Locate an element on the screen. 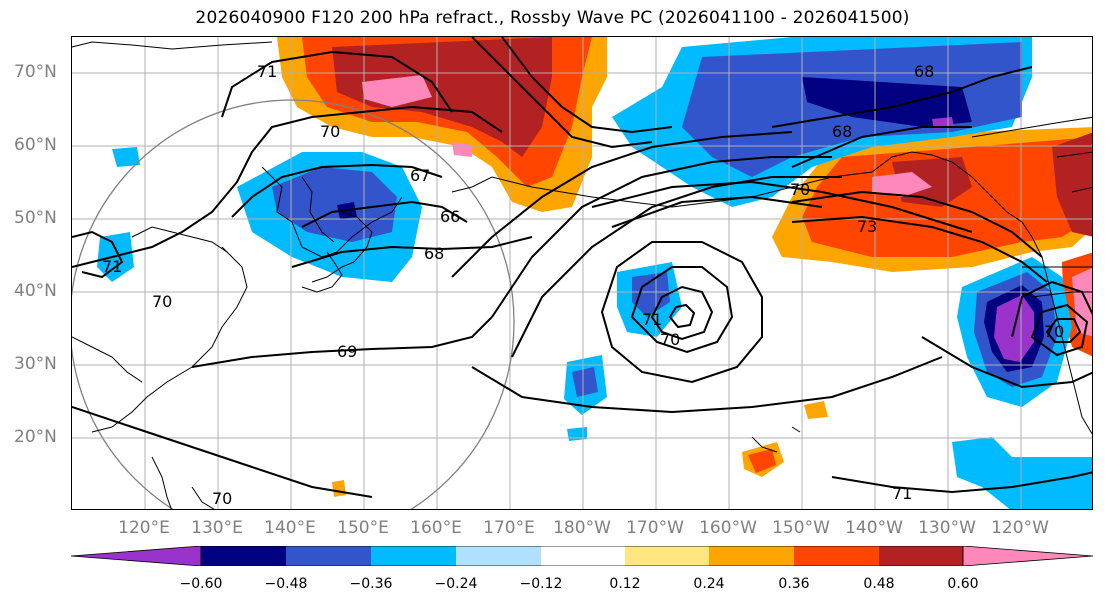  anomaly-region-gulf-alaska-peak is located at coordinates (902, 184).